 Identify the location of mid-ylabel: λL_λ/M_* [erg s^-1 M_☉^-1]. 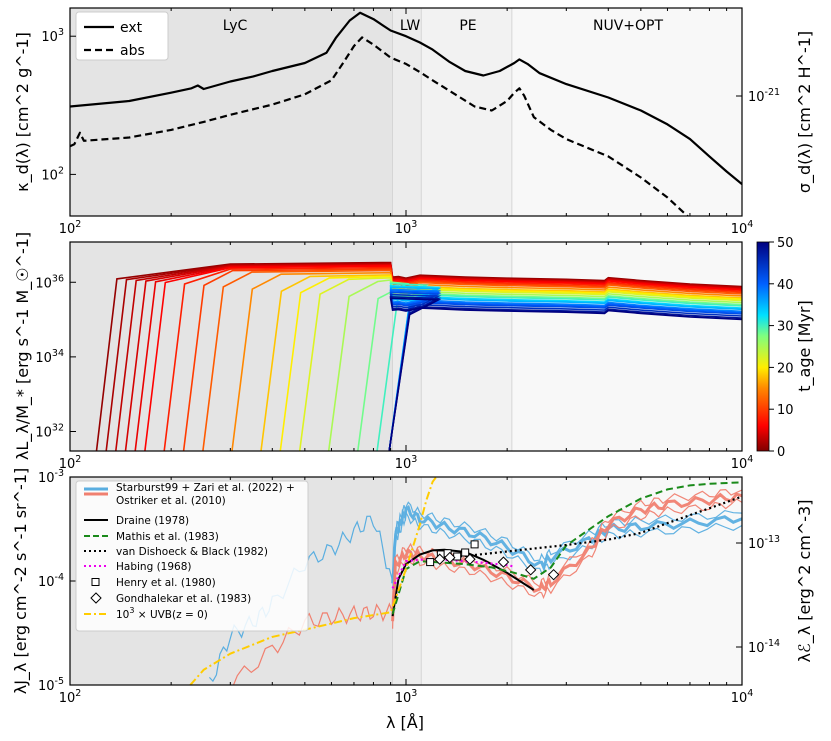
(23, 346).